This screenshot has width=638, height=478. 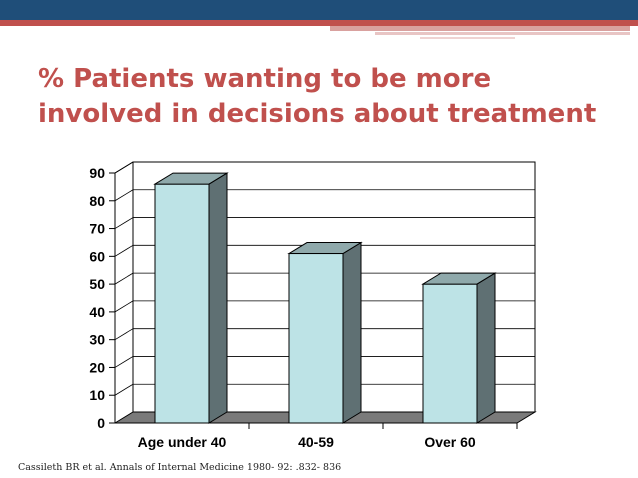 What do you see at coordinates (265, 79) in the screenshot?
I see `slide-title-line-1: % Patients wanting to be more` at bounding box center [265, 79].